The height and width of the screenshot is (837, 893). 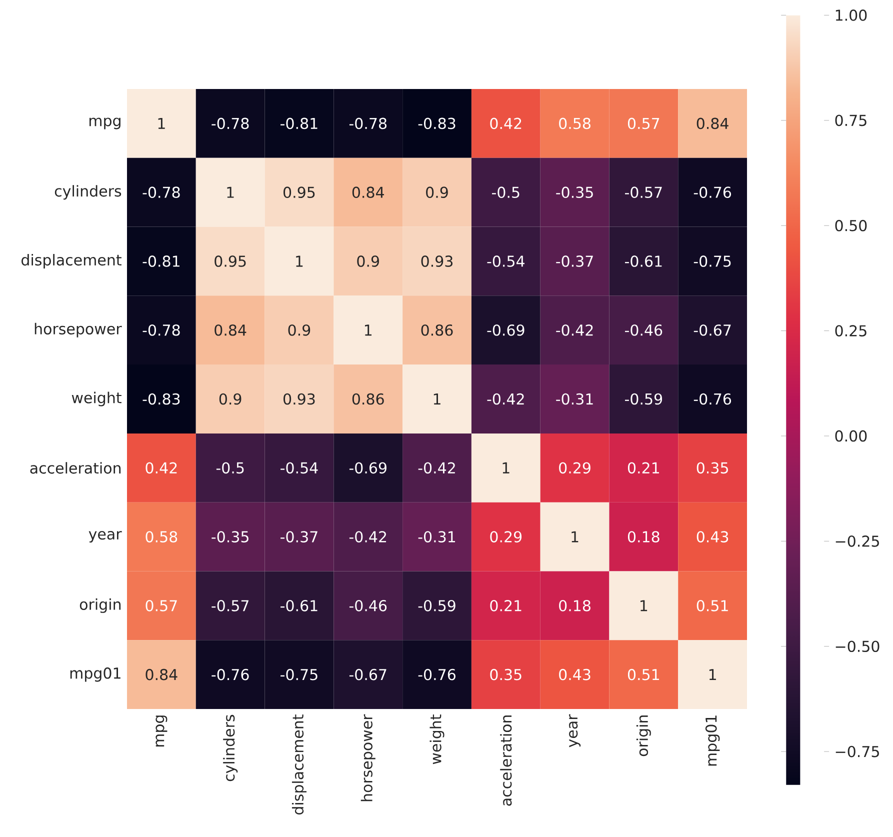 What do you see at coordinates (88, 192) in the screenshot?
I see `y-tick-label: cylinders` at bounding box center [88, 192].